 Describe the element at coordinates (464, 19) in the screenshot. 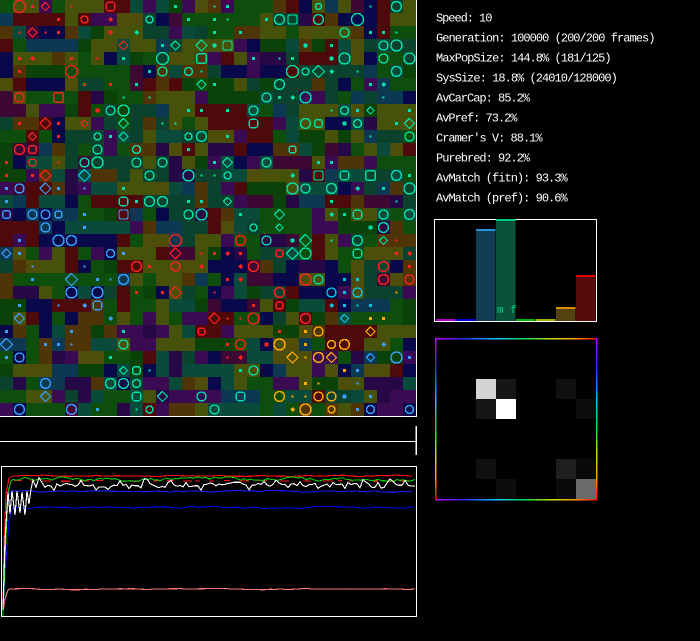

I see `svg-text: Speed: 10` at that location.